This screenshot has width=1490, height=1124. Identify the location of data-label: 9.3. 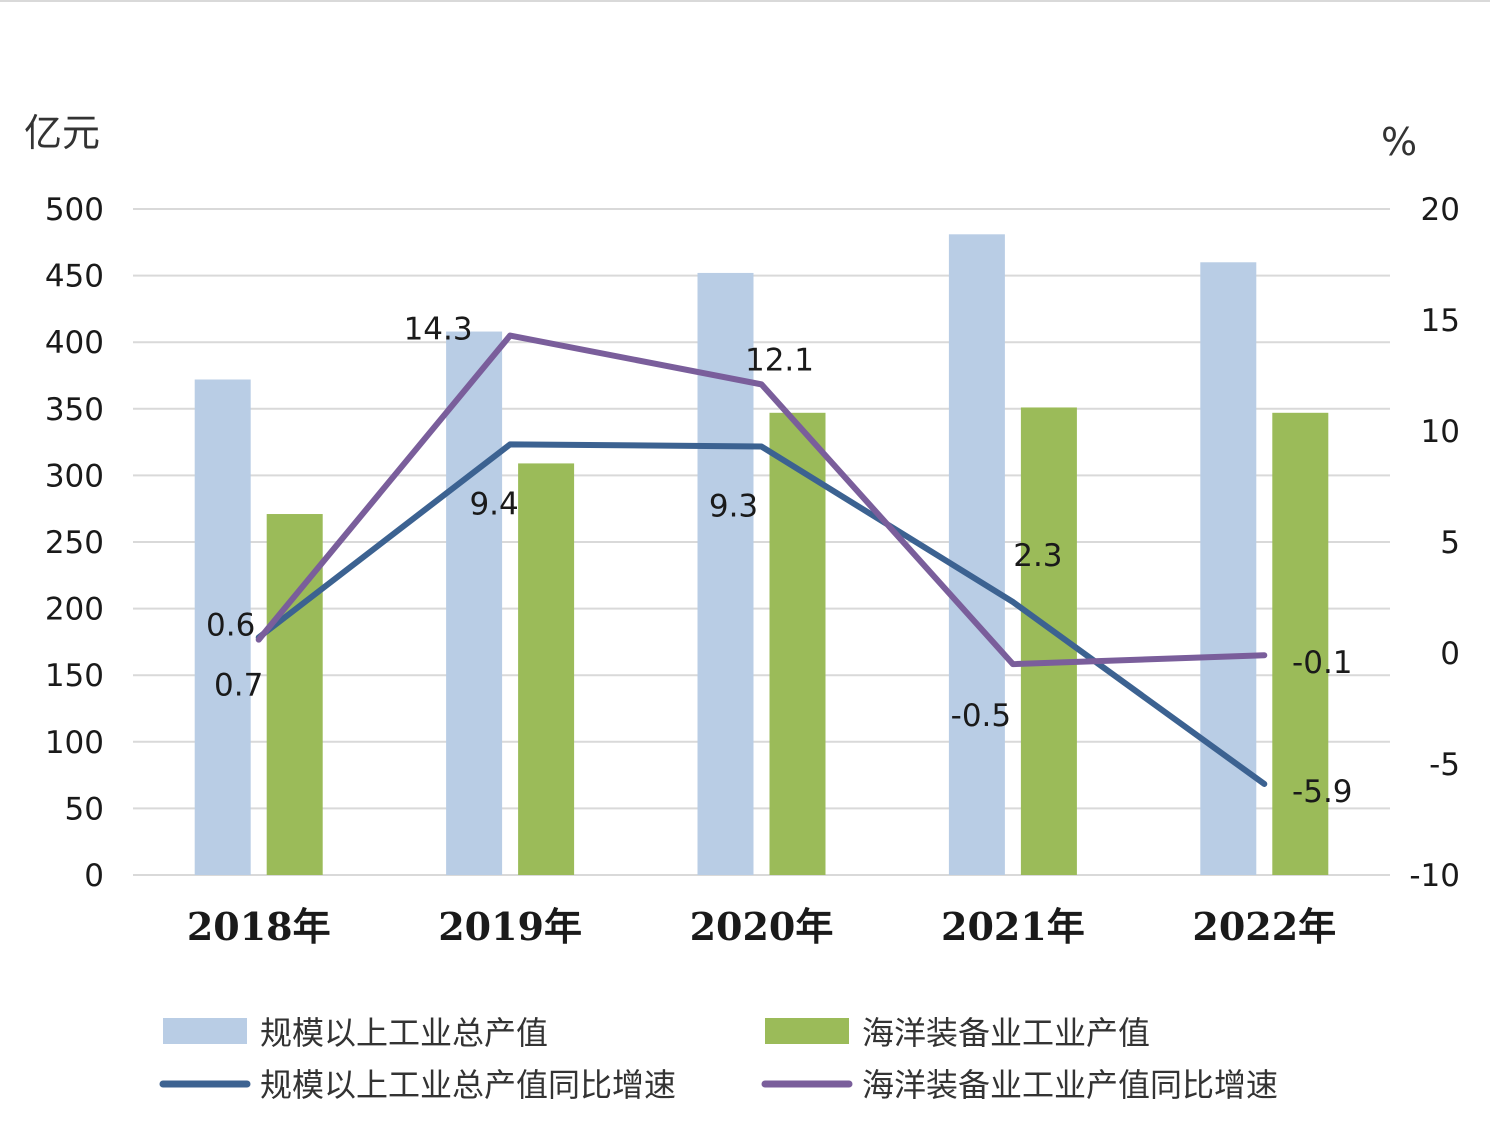
(733, 507).